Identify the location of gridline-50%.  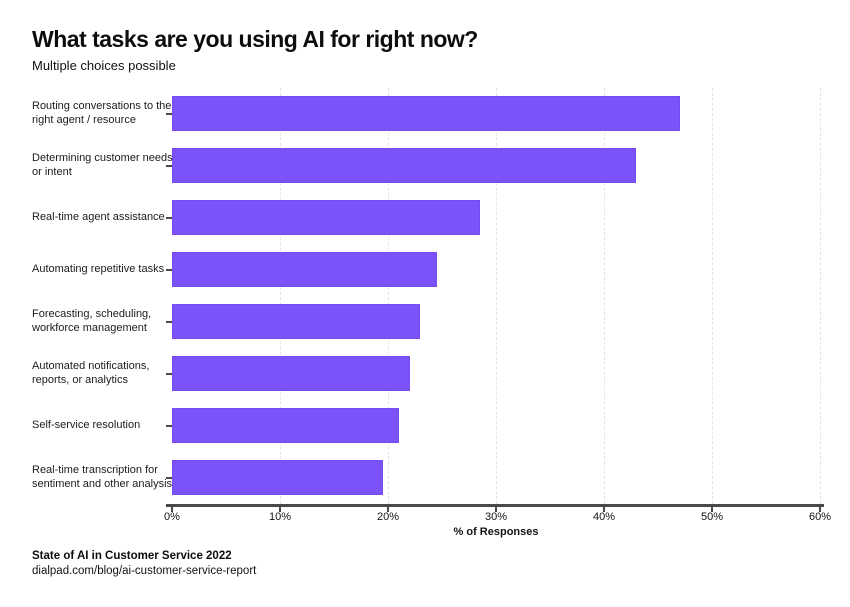
(712, 296).